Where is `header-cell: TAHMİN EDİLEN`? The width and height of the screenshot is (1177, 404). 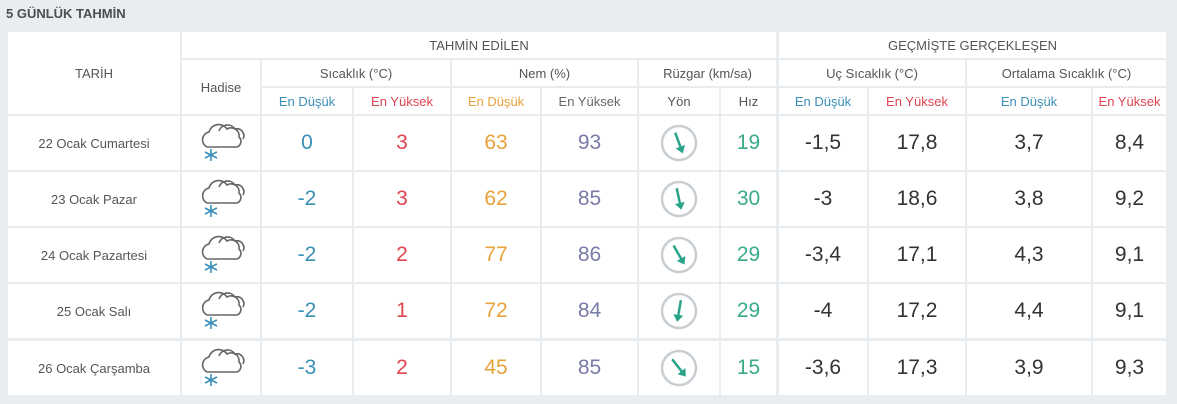 header-cell: TAHMİN EDİLEN is located at coordinates (479, 45).